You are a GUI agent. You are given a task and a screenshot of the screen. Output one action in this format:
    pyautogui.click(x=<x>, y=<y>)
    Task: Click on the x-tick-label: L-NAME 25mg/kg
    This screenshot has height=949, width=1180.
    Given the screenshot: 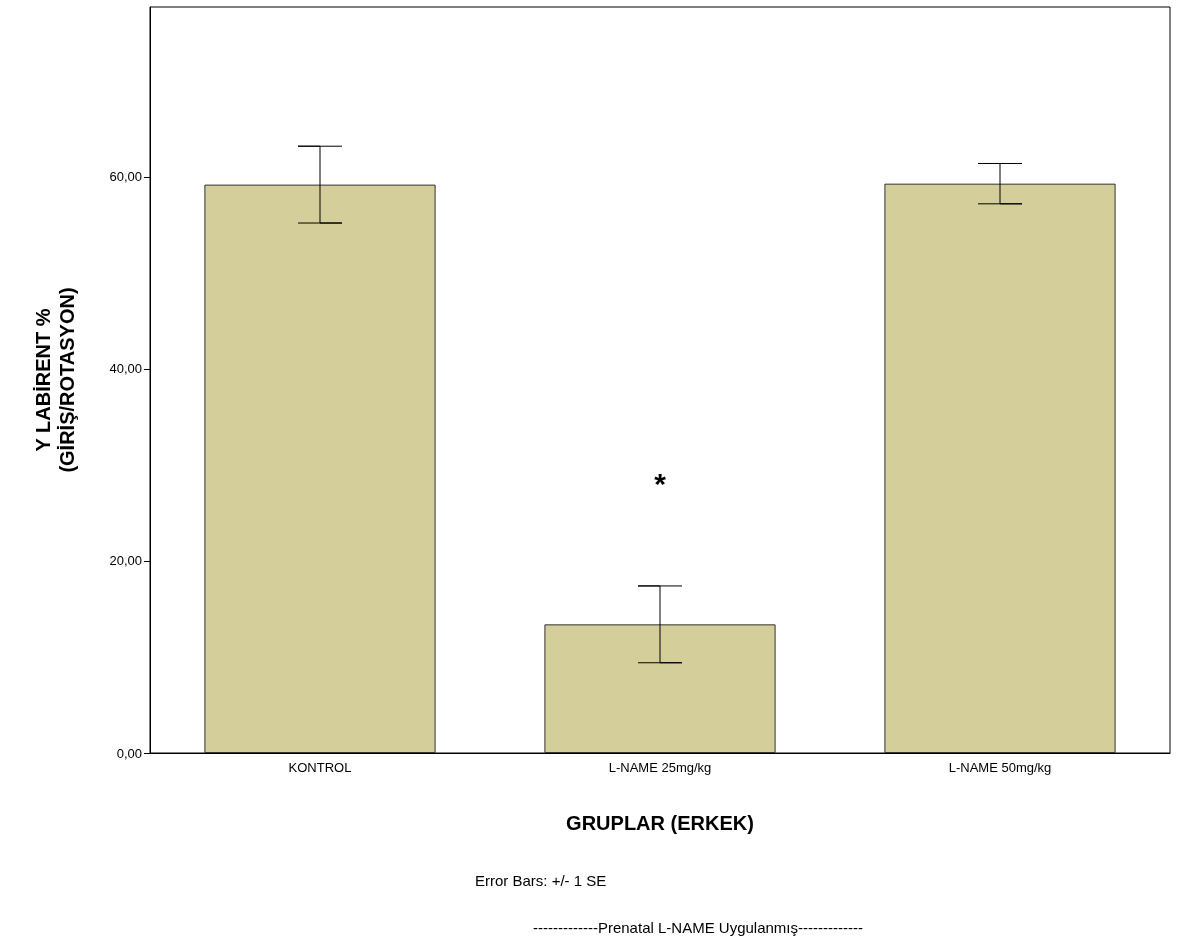 What is the action you would take?
    pyautogui.click(x=660, y=767)
    